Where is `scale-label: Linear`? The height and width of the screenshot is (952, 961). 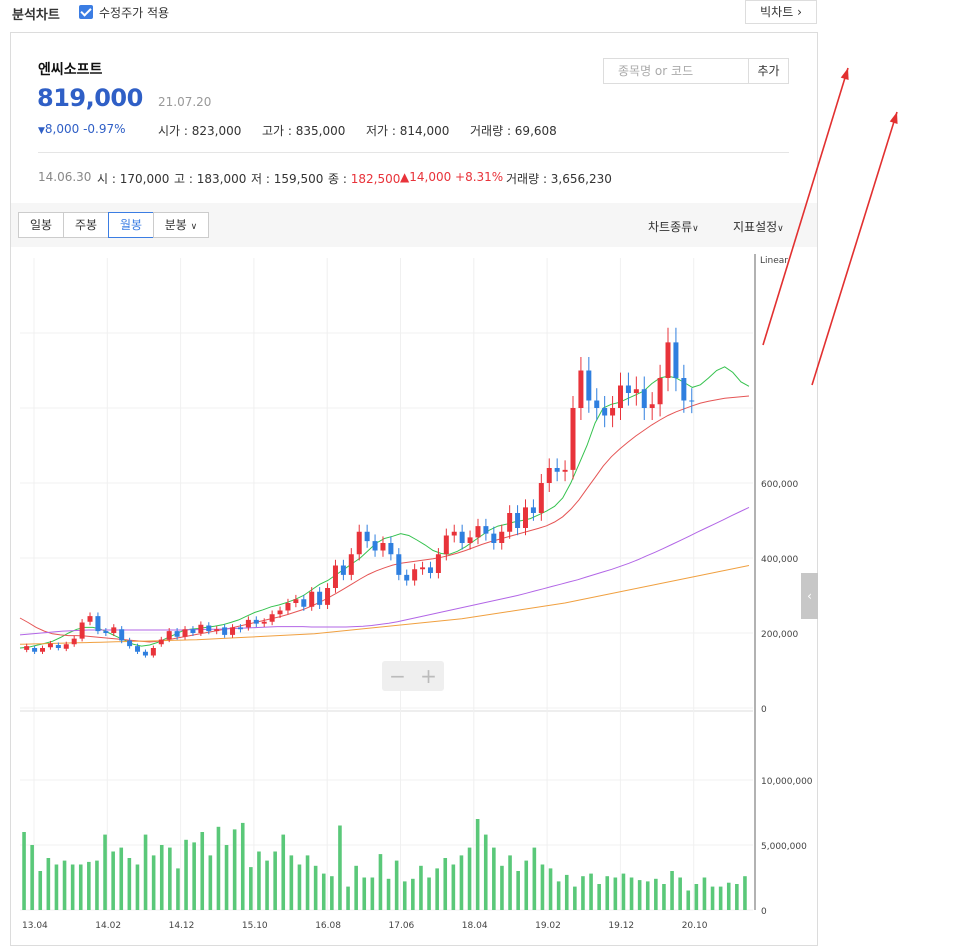
scale-label: Linear is located at coordinates (774, 261).